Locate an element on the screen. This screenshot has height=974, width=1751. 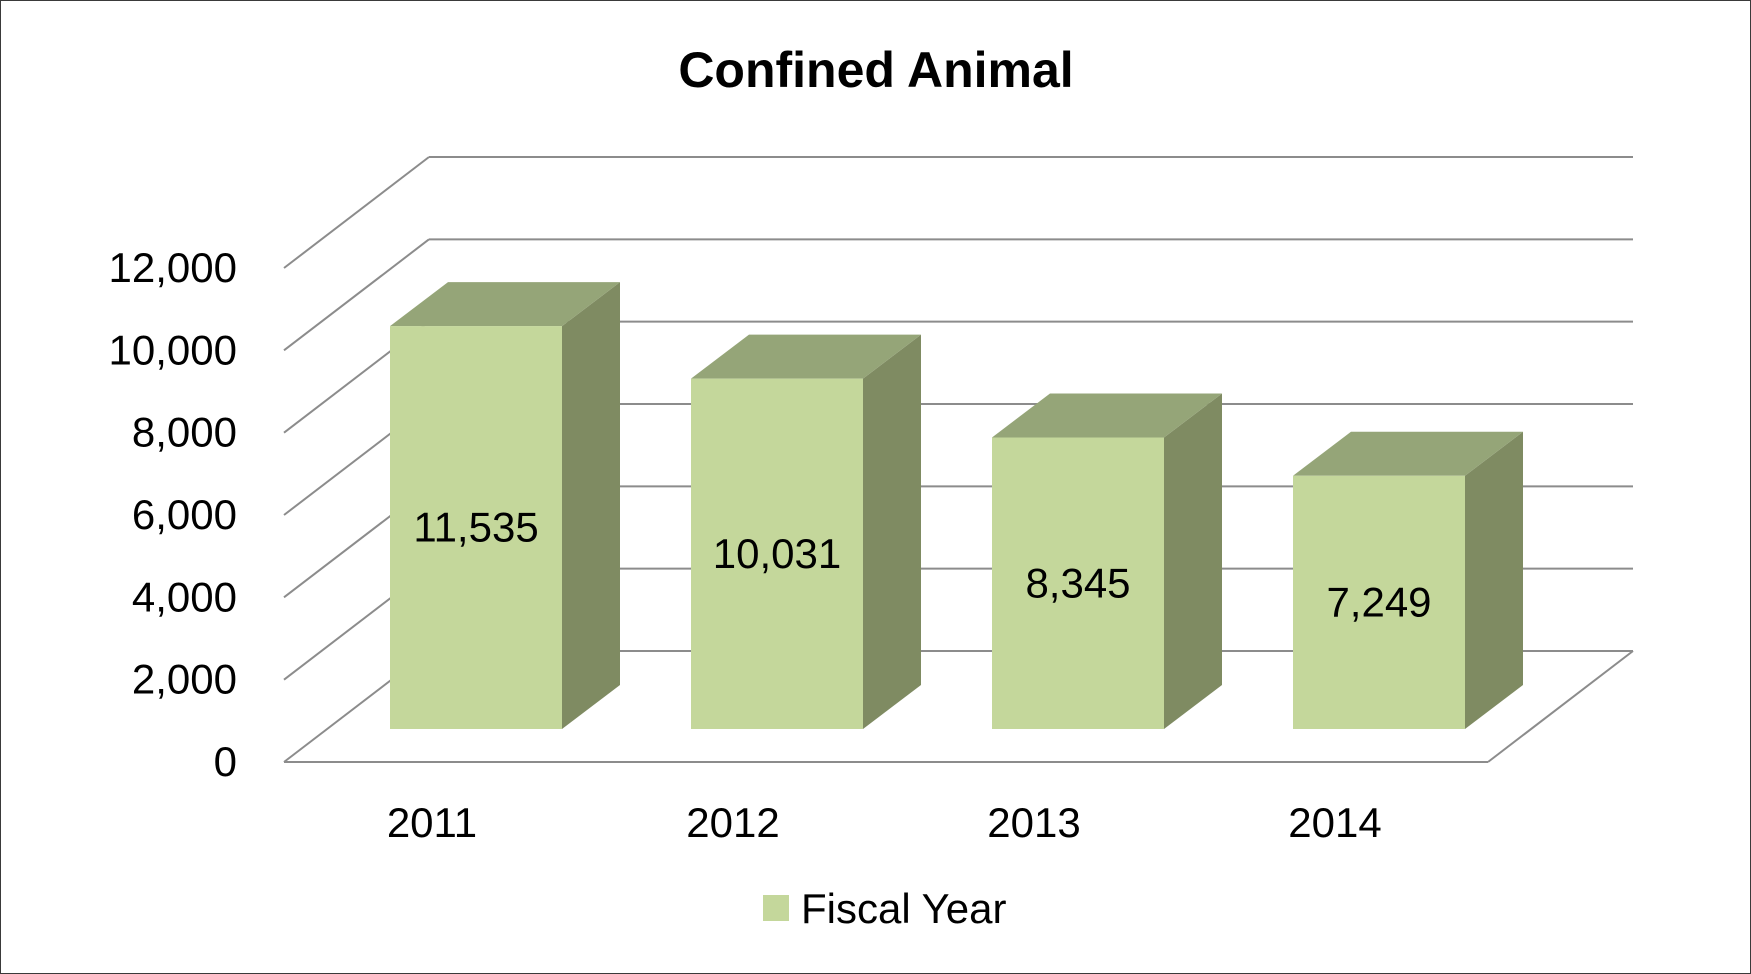
y-axis: 0 2,000 4,000 6,000 8,000 10,000 12,000 is located at coordinates (173, 514).